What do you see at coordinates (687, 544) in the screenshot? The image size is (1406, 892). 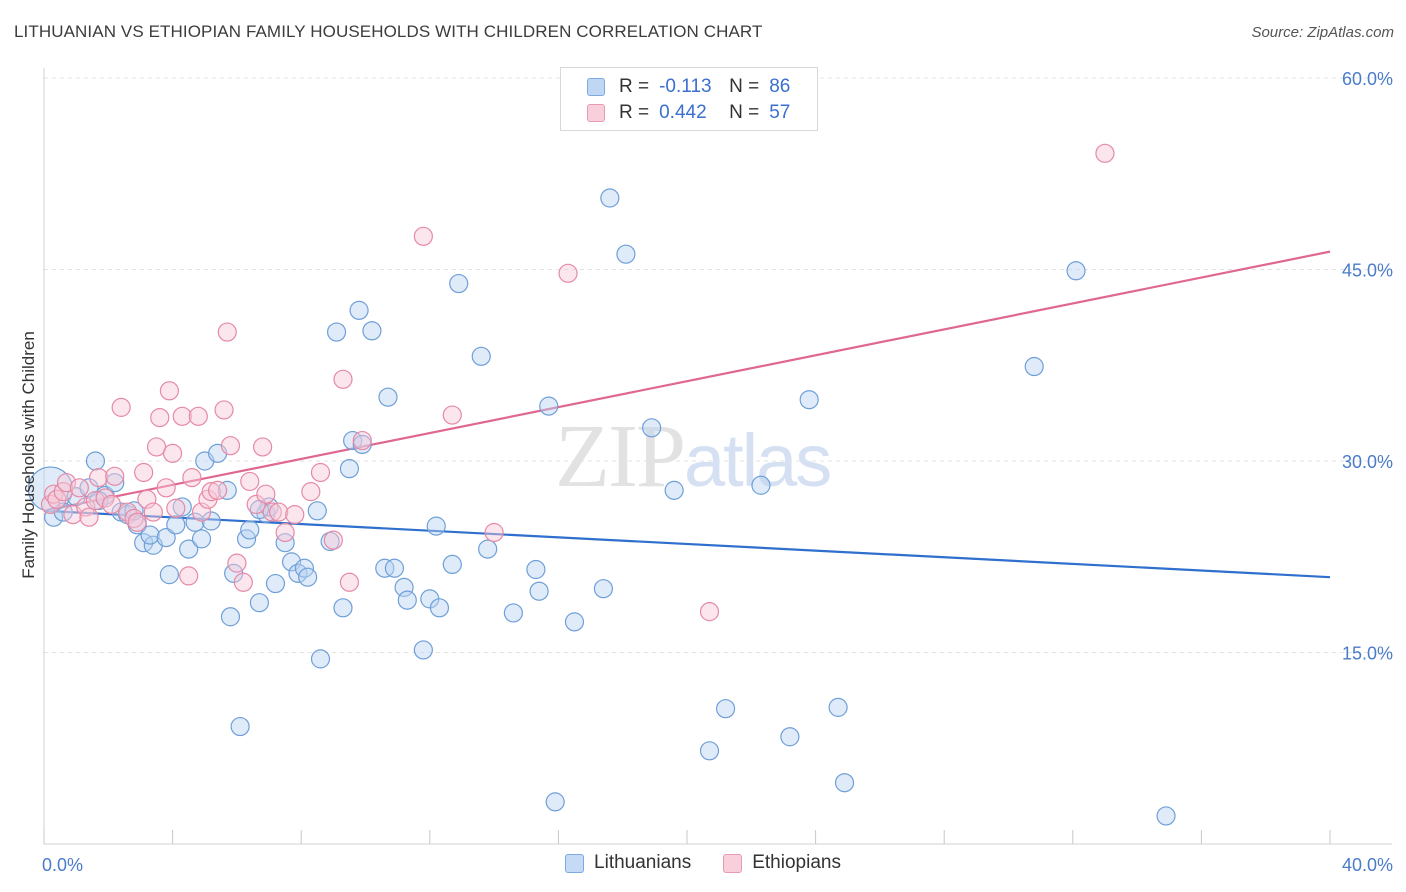 I see `trend-line-lithuanians` at bounding box center [687, 544].